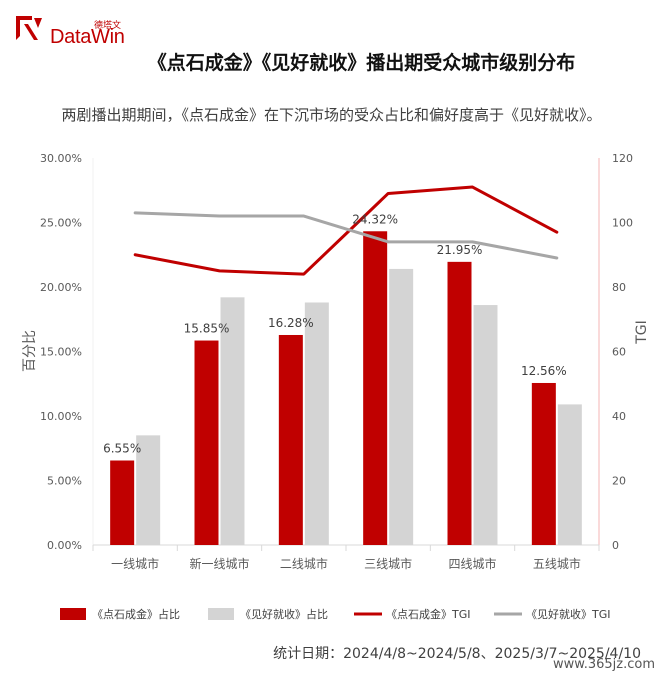 This screenshot has height=681, width=663. Describe the element at coordinates (122, 449) in the screenshot. I see `bar-data-label: 6.55%` at that location.